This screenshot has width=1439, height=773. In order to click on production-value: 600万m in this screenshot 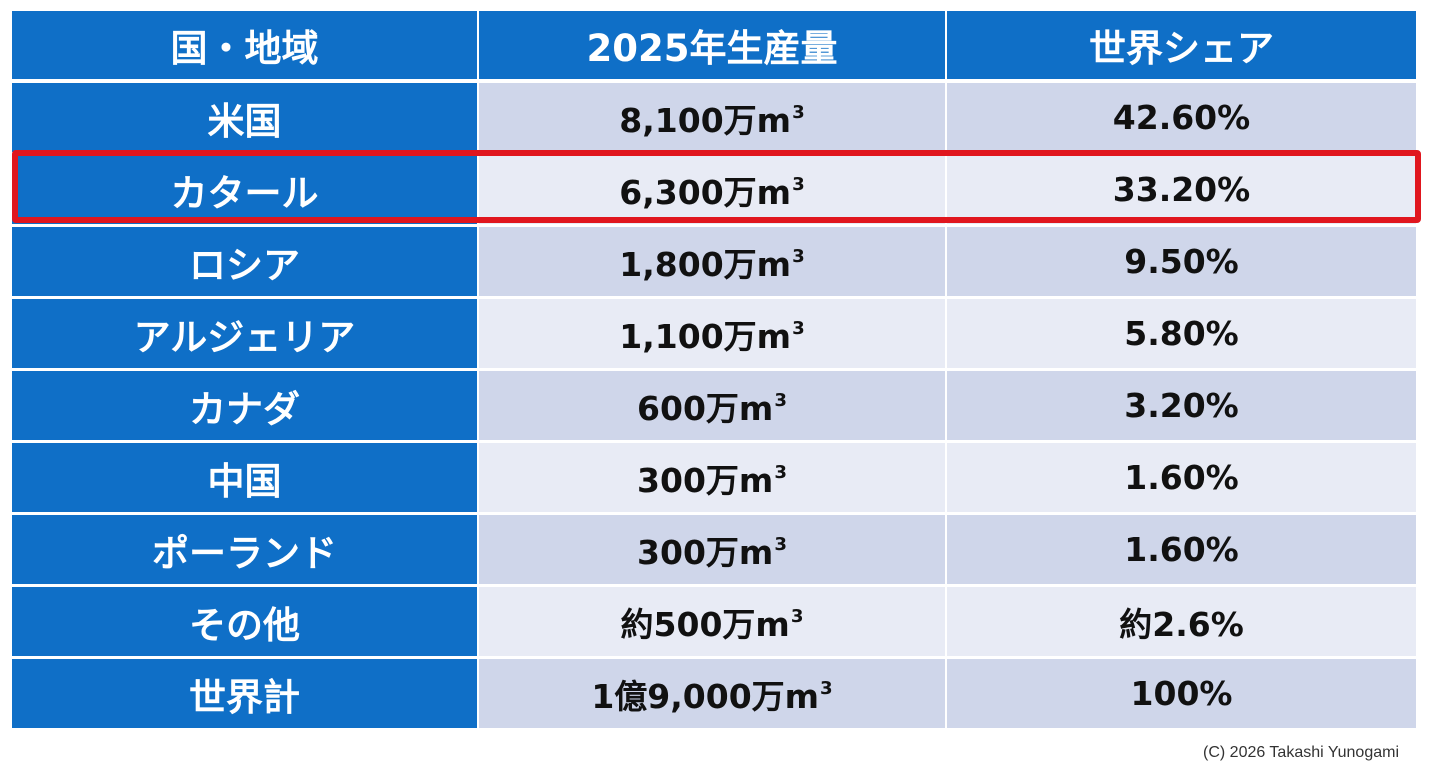, I will do `click(705, 408)`.